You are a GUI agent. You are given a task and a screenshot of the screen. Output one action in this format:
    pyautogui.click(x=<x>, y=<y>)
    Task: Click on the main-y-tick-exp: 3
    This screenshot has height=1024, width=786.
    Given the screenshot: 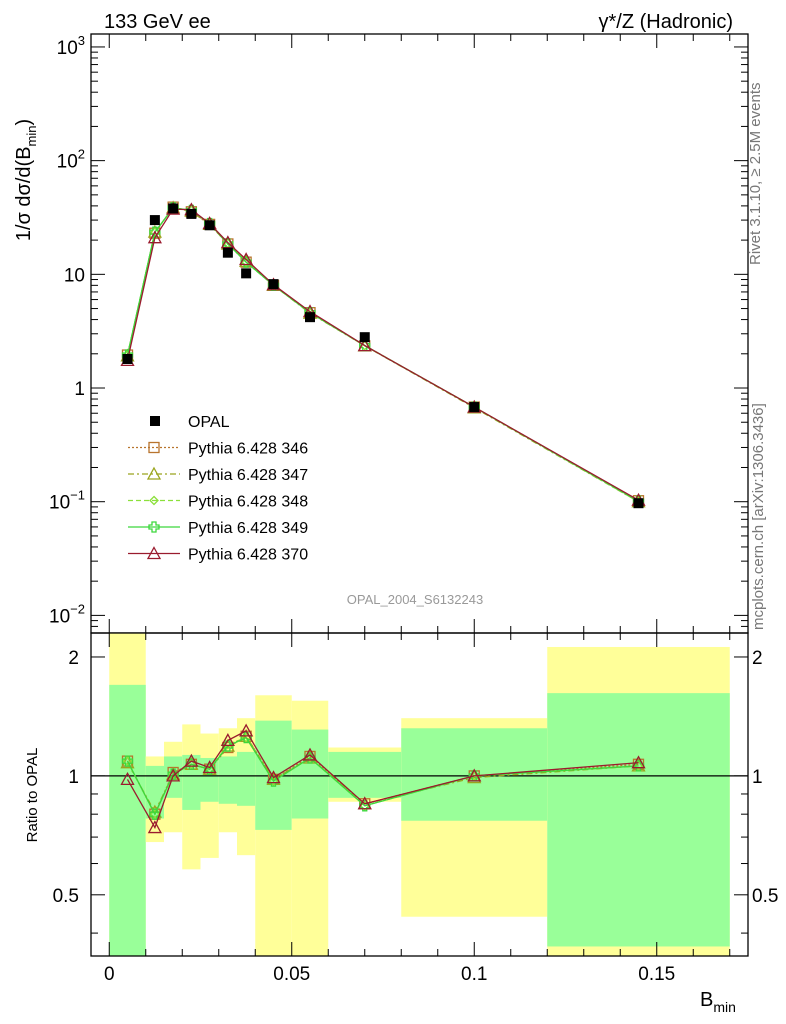 What is the action you would take?
    pyautogui.click(x=81, y=40)
    